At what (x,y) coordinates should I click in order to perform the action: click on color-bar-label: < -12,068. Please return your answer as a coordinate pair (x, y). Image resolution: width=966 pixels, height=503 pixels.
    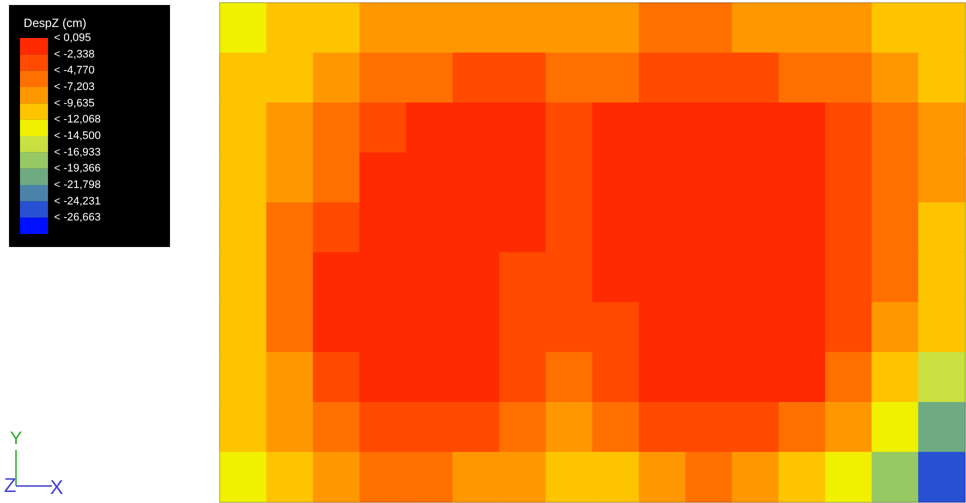
    Looking at the image, I should click on (77, 120).